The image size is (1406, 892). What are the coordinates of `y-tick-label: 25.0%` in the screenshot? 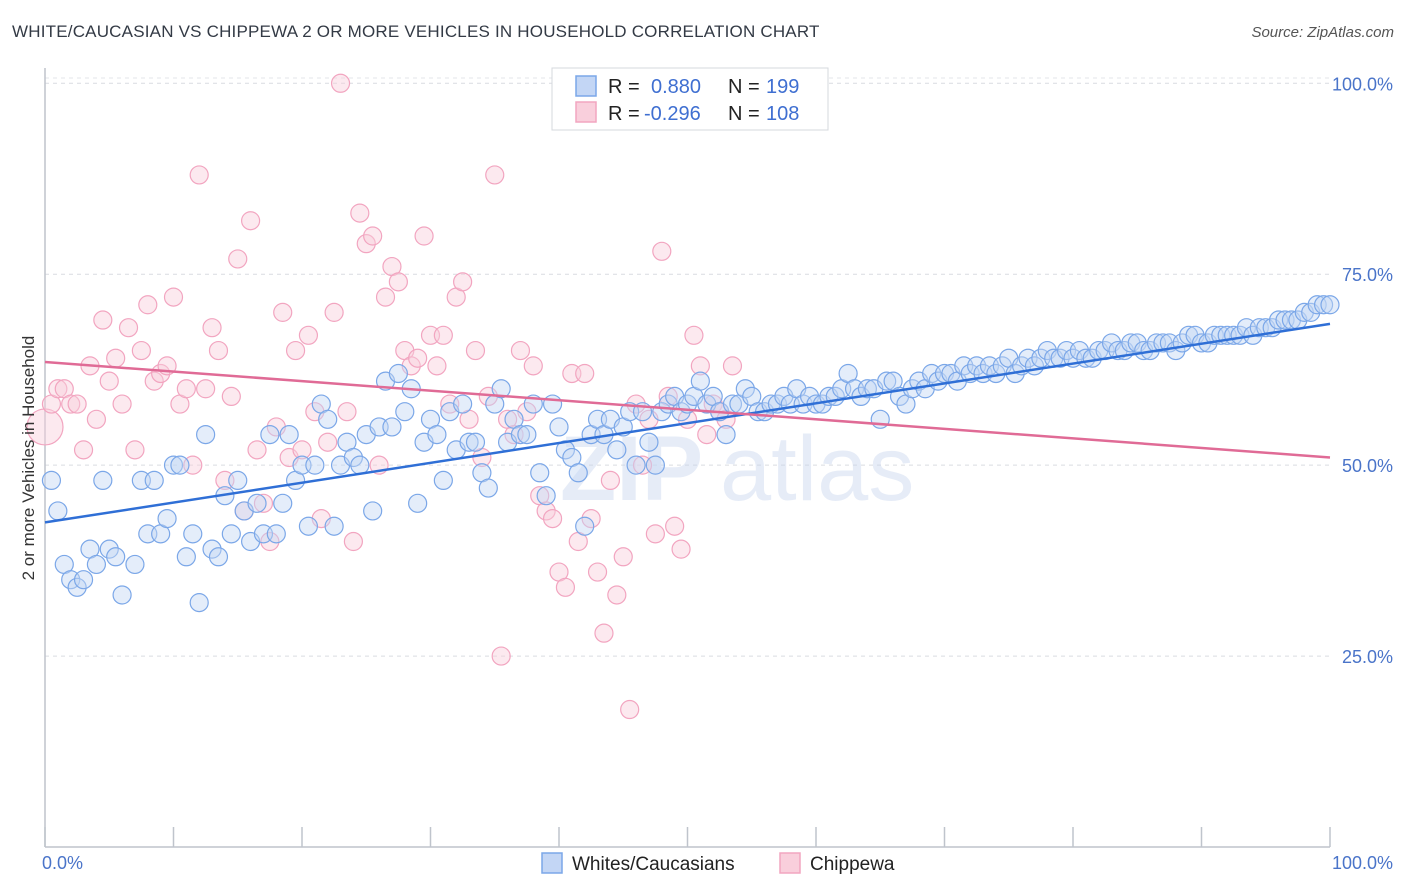 It's located at (1367, 657).